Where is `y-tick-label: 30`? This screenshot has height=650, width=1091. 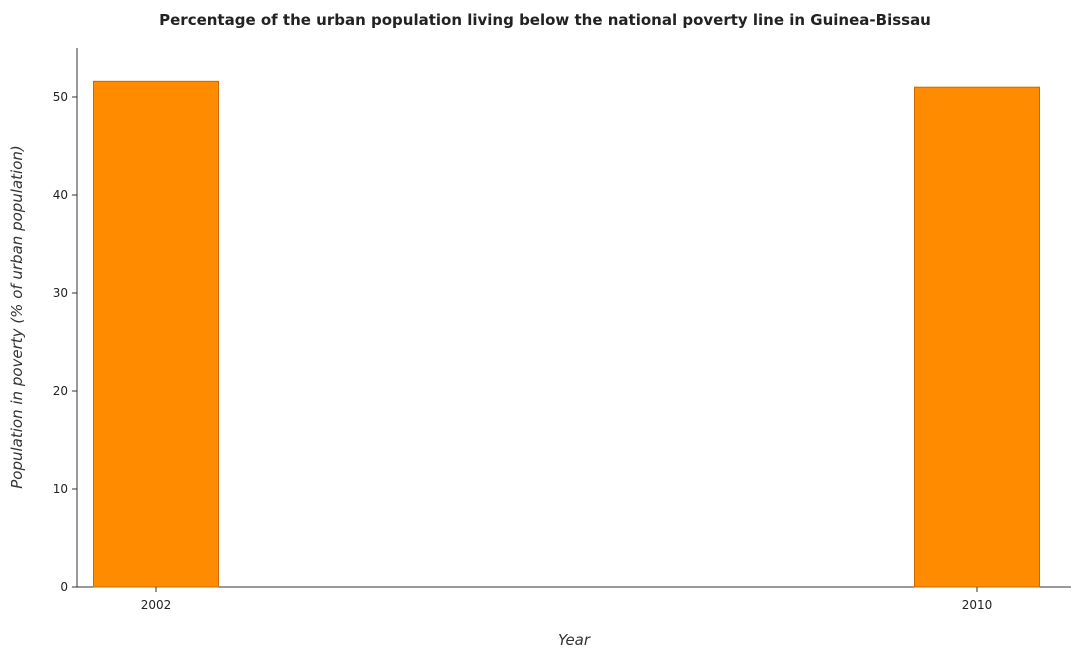 y-tick-label: 30 is located at coordinates (60, 293).